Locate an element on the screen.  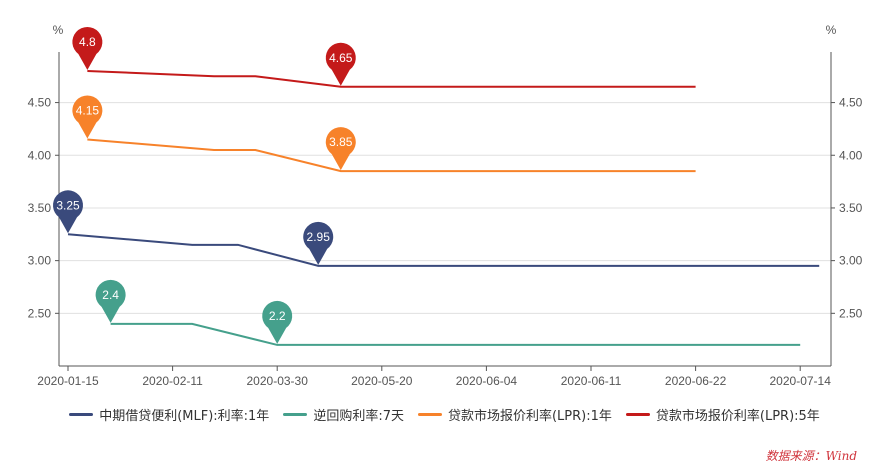
pin-label: 4.15 is located at coordinates (88, 110).